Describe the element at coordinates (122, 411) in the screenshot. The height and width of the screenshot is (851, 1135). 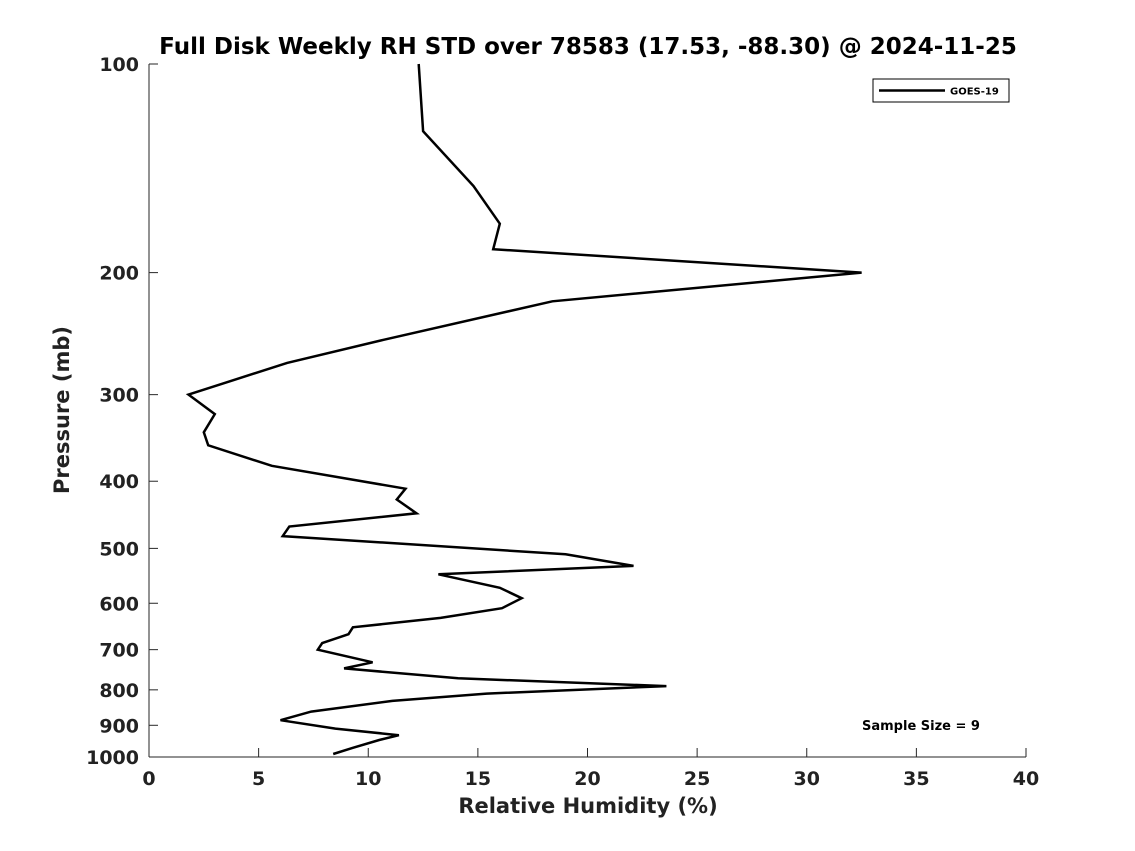
I see `y-axis-ticks: 100 200 300 400 500 600 700 800 900 1000` at that location.